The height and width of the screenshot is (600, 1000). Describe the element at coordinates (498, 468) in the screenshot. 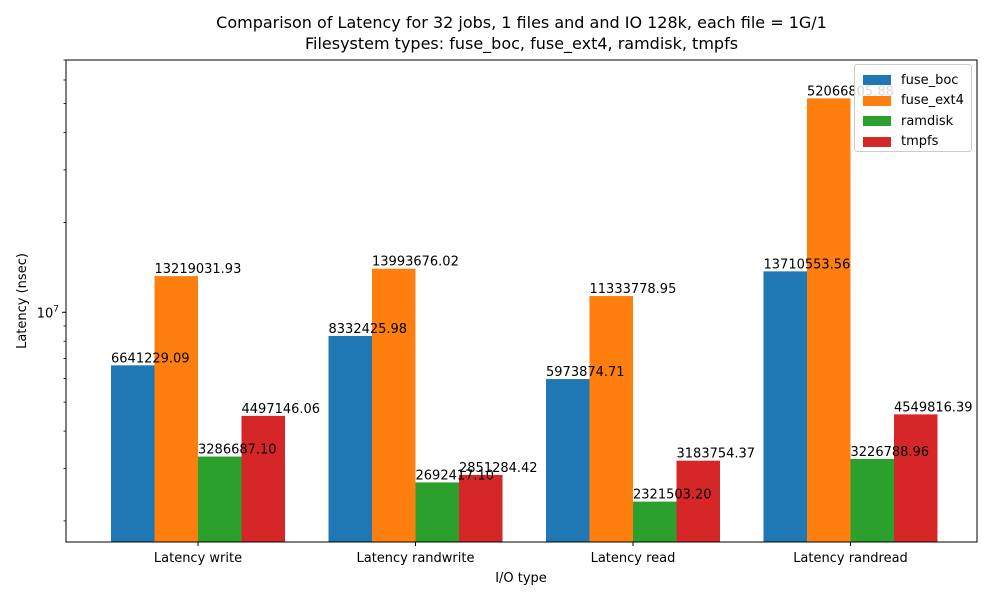

I see `bar-value-label: 2851284.42` at that location.